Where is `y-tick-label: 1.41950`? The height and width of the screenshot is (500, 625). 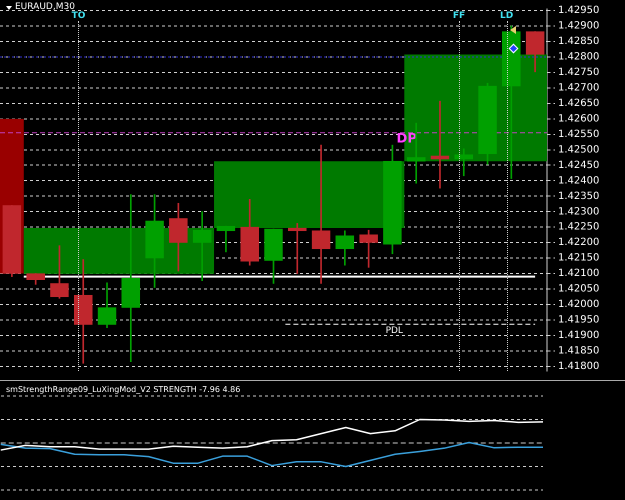
y-tick-label: 1.41950 is located at coordinates (579, 320).